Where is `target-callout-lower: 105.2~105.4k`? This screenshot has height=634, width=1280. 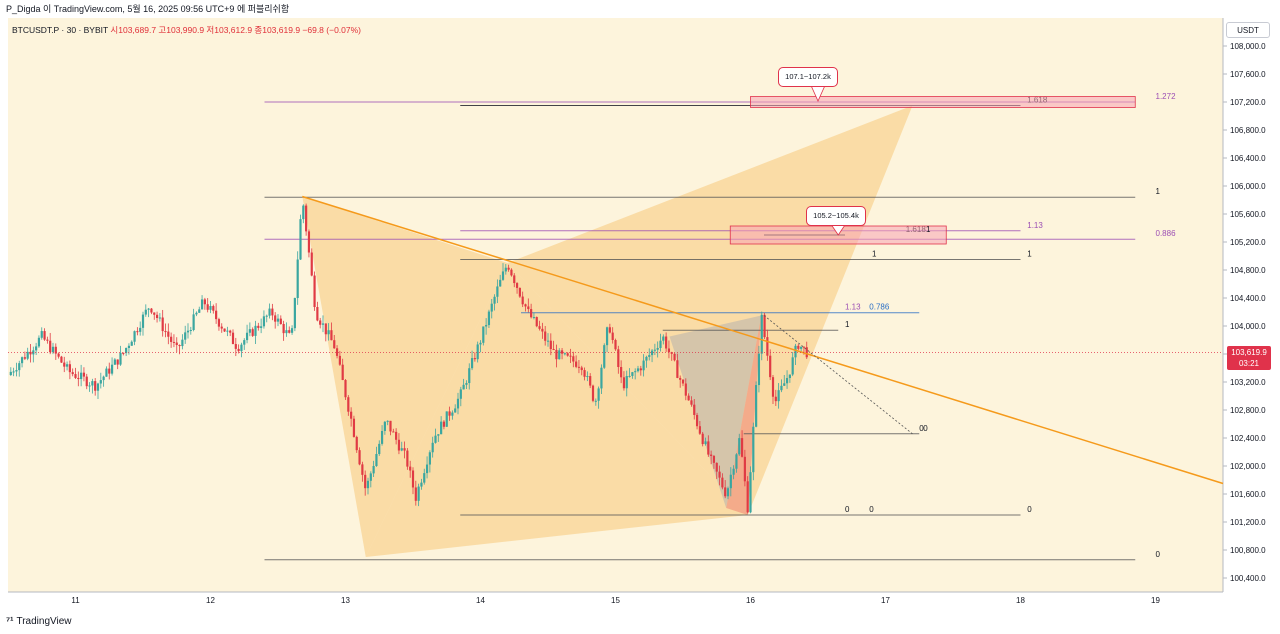
target-callout-lower: 105.2~105.4k is located at coordinates (836, 216).